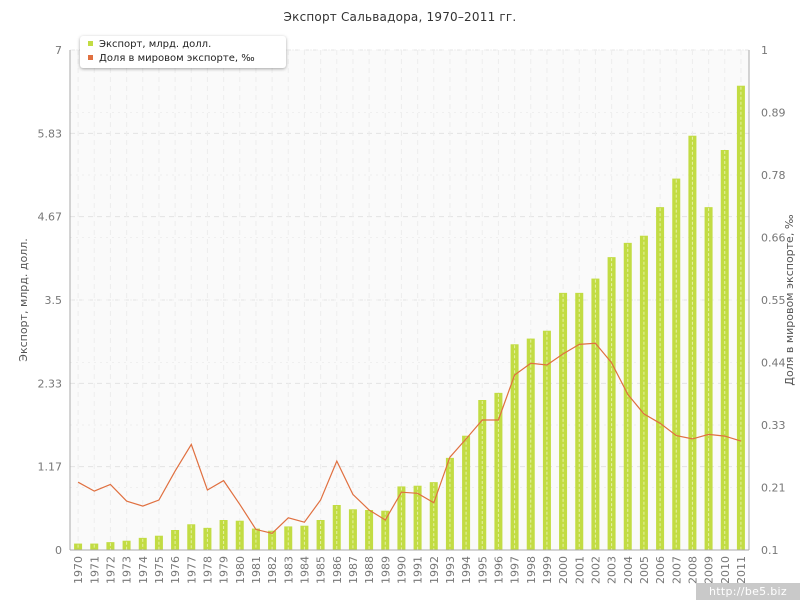  Describe the element at coordinates (50, 217) in the screenshot. I see `y-tick-label: 4.67` at that location.